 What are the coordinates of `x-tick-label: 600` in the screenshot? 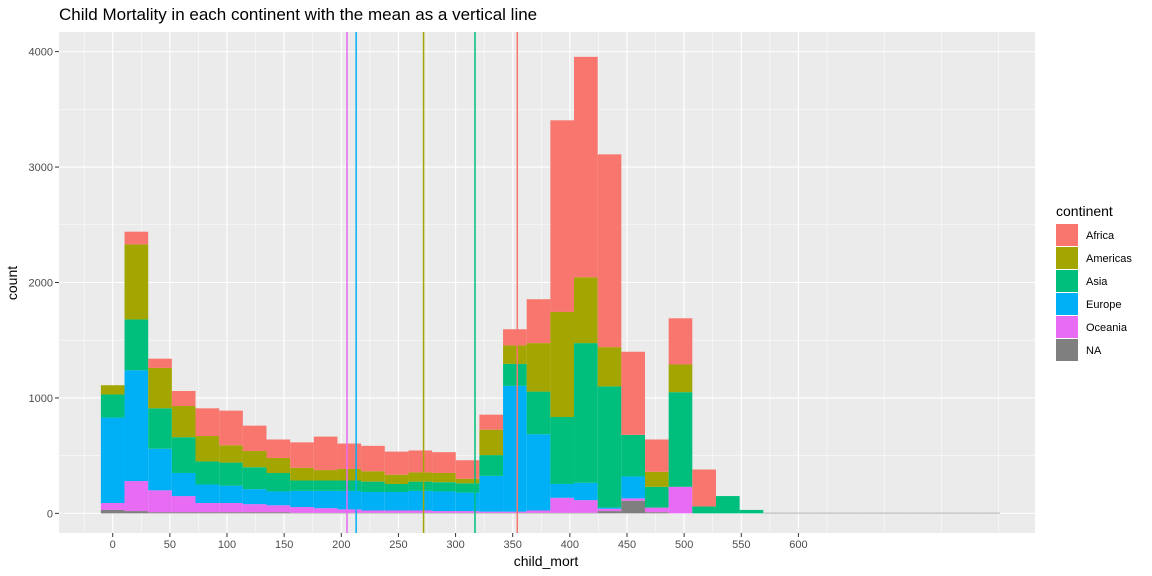 It's located at (798, 545).